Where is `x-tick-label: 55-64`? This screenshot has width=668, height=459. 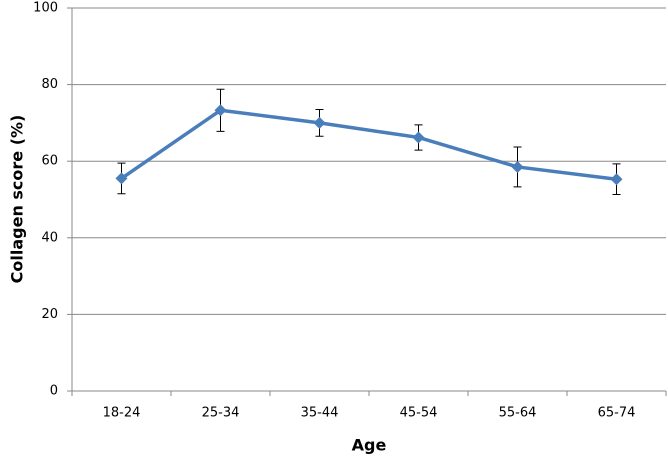
x-tick-label: 55-64 is located at coordinates (518, 413).